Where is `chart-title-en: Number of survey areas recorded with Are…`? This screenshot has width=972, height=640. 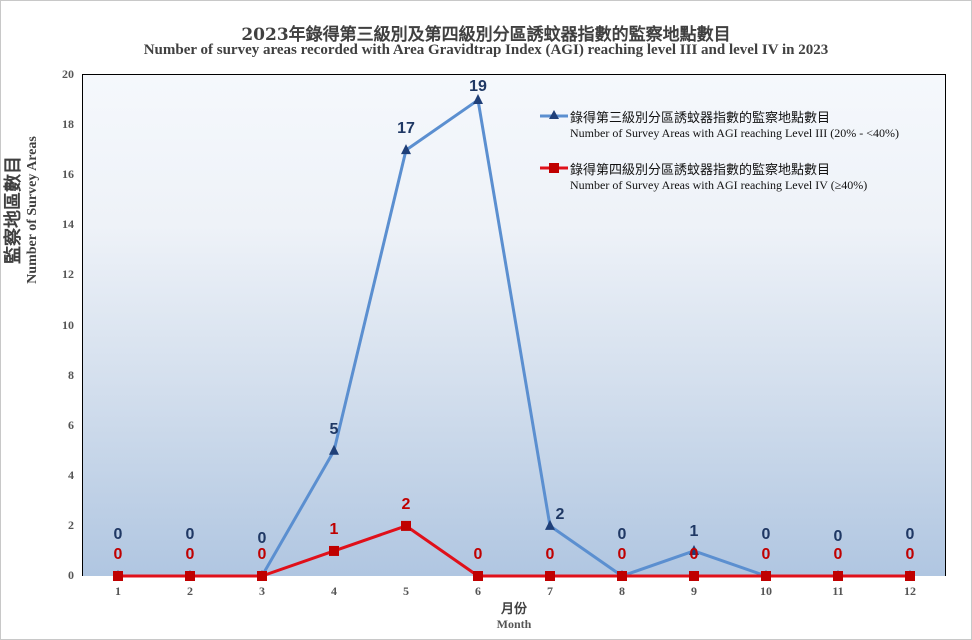 chart-title-en: Number of survey areas recorded with Are… is located at coordinates (486, 50).